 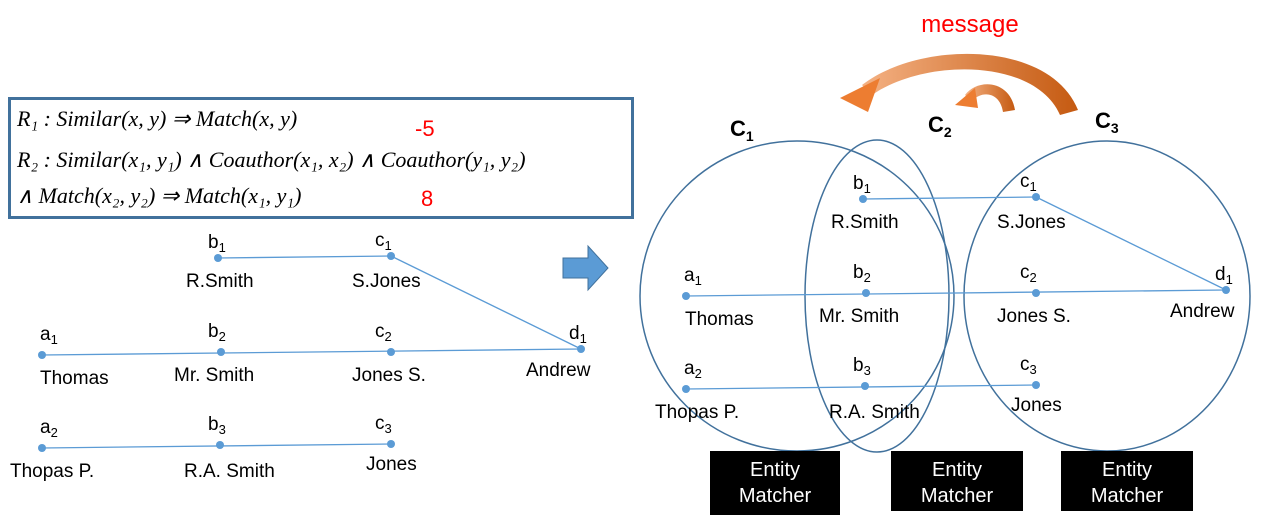 What do you see at coordinates (1202, 311) in the screenshot?
I see `r-node-d1-name: Andrew` at bounding box center [1202, 311].